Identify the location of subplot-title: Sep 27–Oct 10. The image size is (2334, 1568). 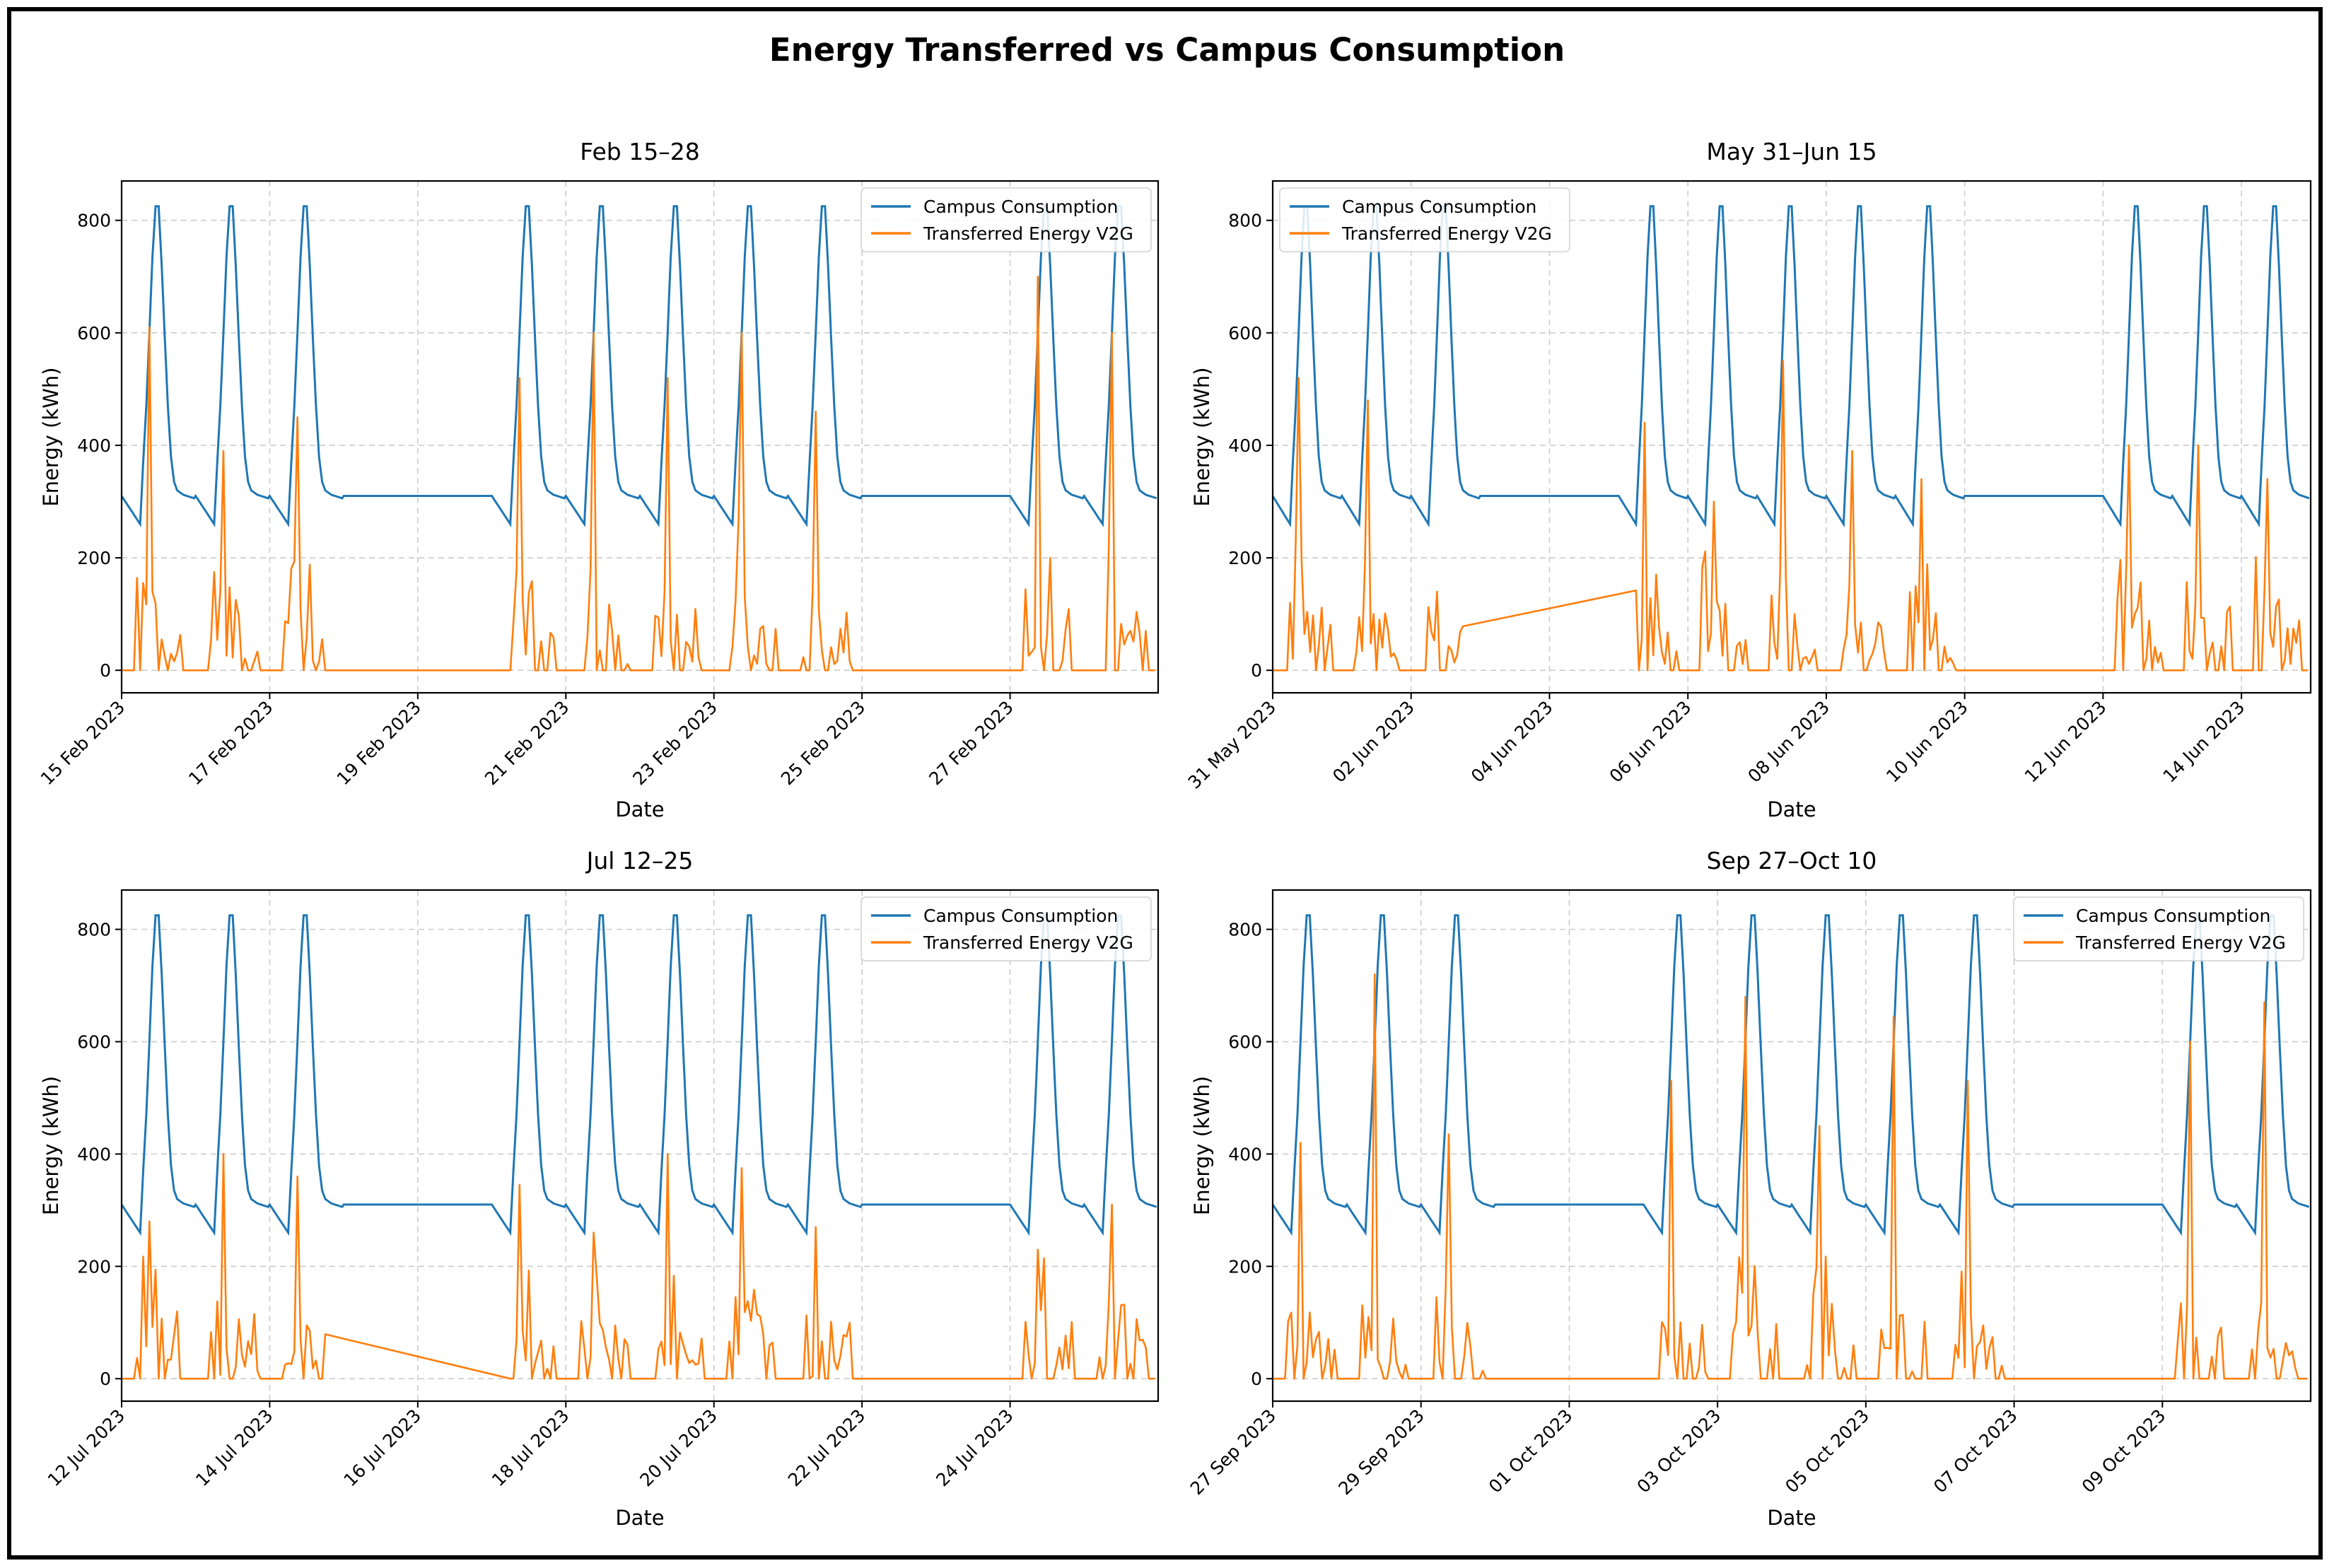
(1792, 860).